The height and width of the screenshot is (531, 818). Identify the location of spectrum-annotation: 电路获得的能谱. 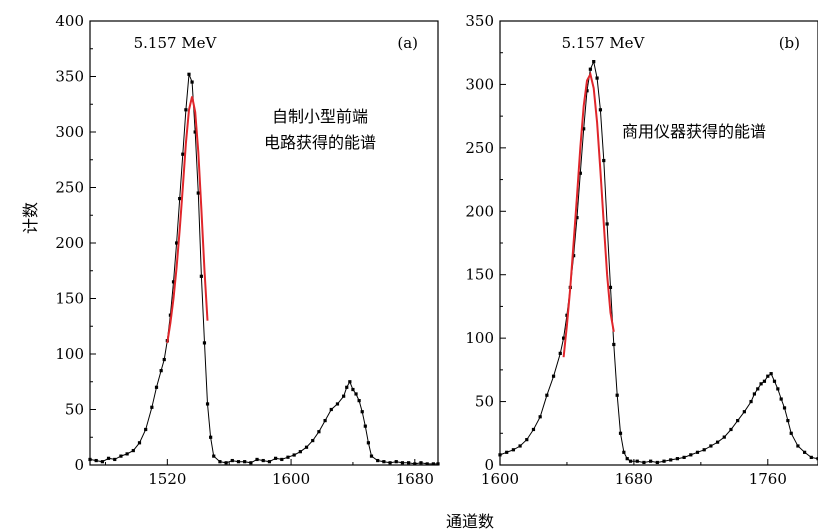
(320, 142).